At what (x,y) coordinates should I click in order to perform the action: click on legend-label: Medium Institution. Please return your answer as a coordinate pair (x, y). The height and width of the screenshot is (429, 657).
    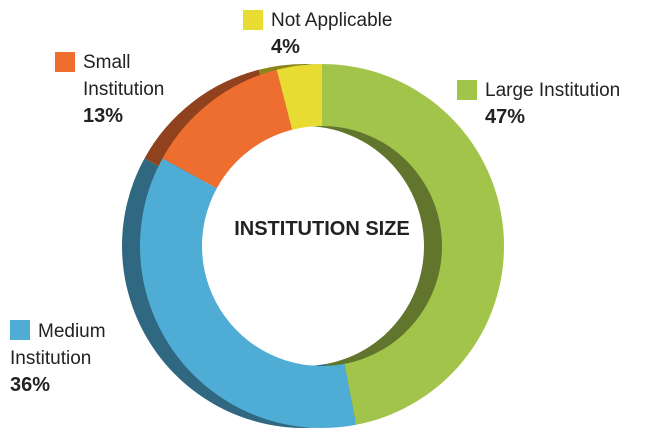
    Looking at the image, I should click on (58, 345).